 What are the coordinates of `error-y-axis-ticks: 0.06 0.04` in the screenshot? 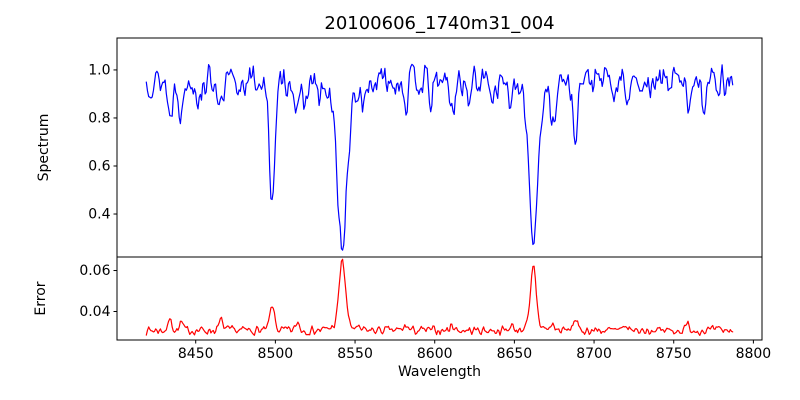 It's located at (98, 291).